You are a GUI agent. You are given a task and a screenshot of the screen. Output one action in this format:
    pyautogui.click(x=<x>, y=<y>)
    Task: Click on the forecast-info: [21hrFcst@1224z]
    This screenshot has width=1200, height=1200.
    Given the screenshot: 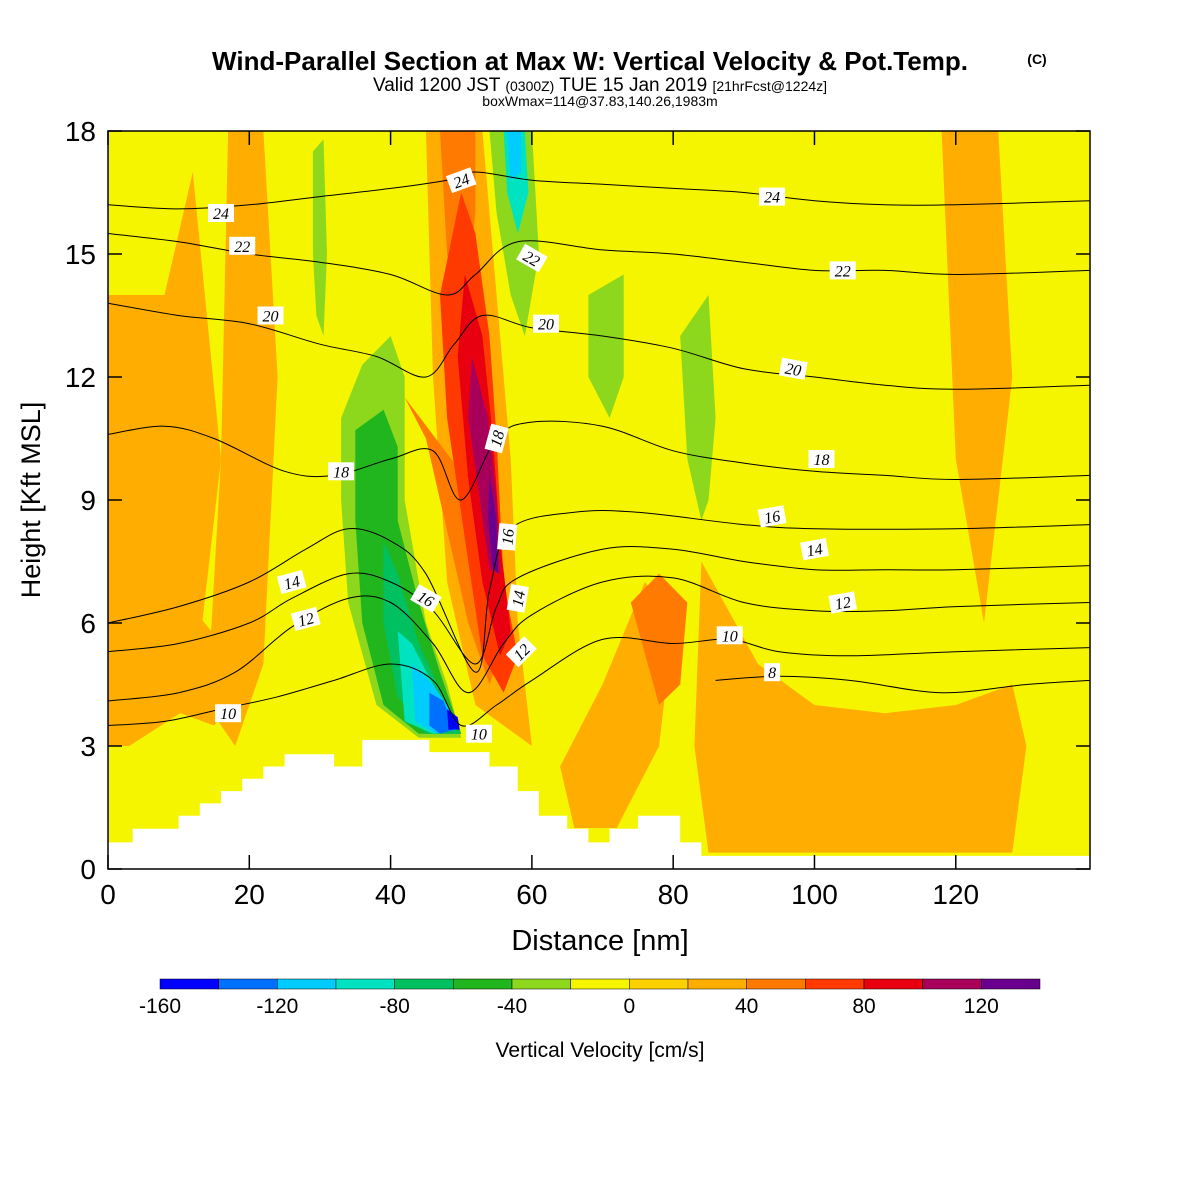 What is the action you would take?
    pyautogui.click(x=769, y=86)
    